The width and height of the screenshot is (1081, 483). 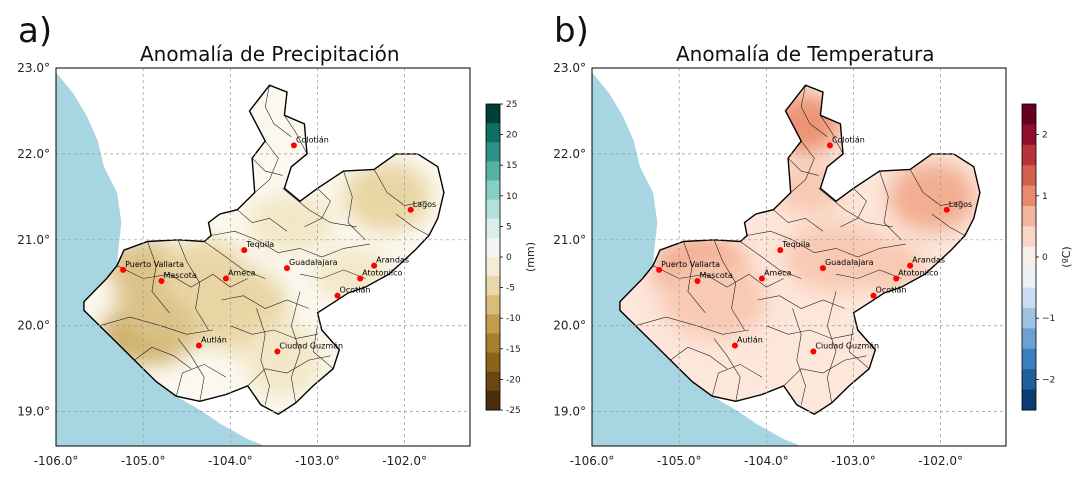 I want to click on y-tick-label-0: 23.0°, so click(x=569, y=68).